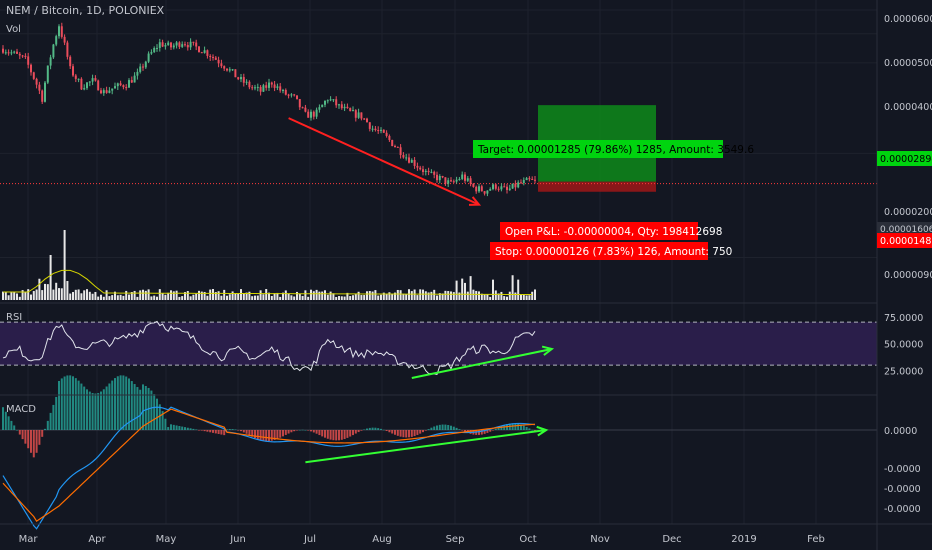 This screenshot has width=932, height=550. Describe the element at coordinates (611, 231) in the screenshot. I see `open-pnl-box: Open P&L: -0.00000004, Qty: 198412698` at that location.